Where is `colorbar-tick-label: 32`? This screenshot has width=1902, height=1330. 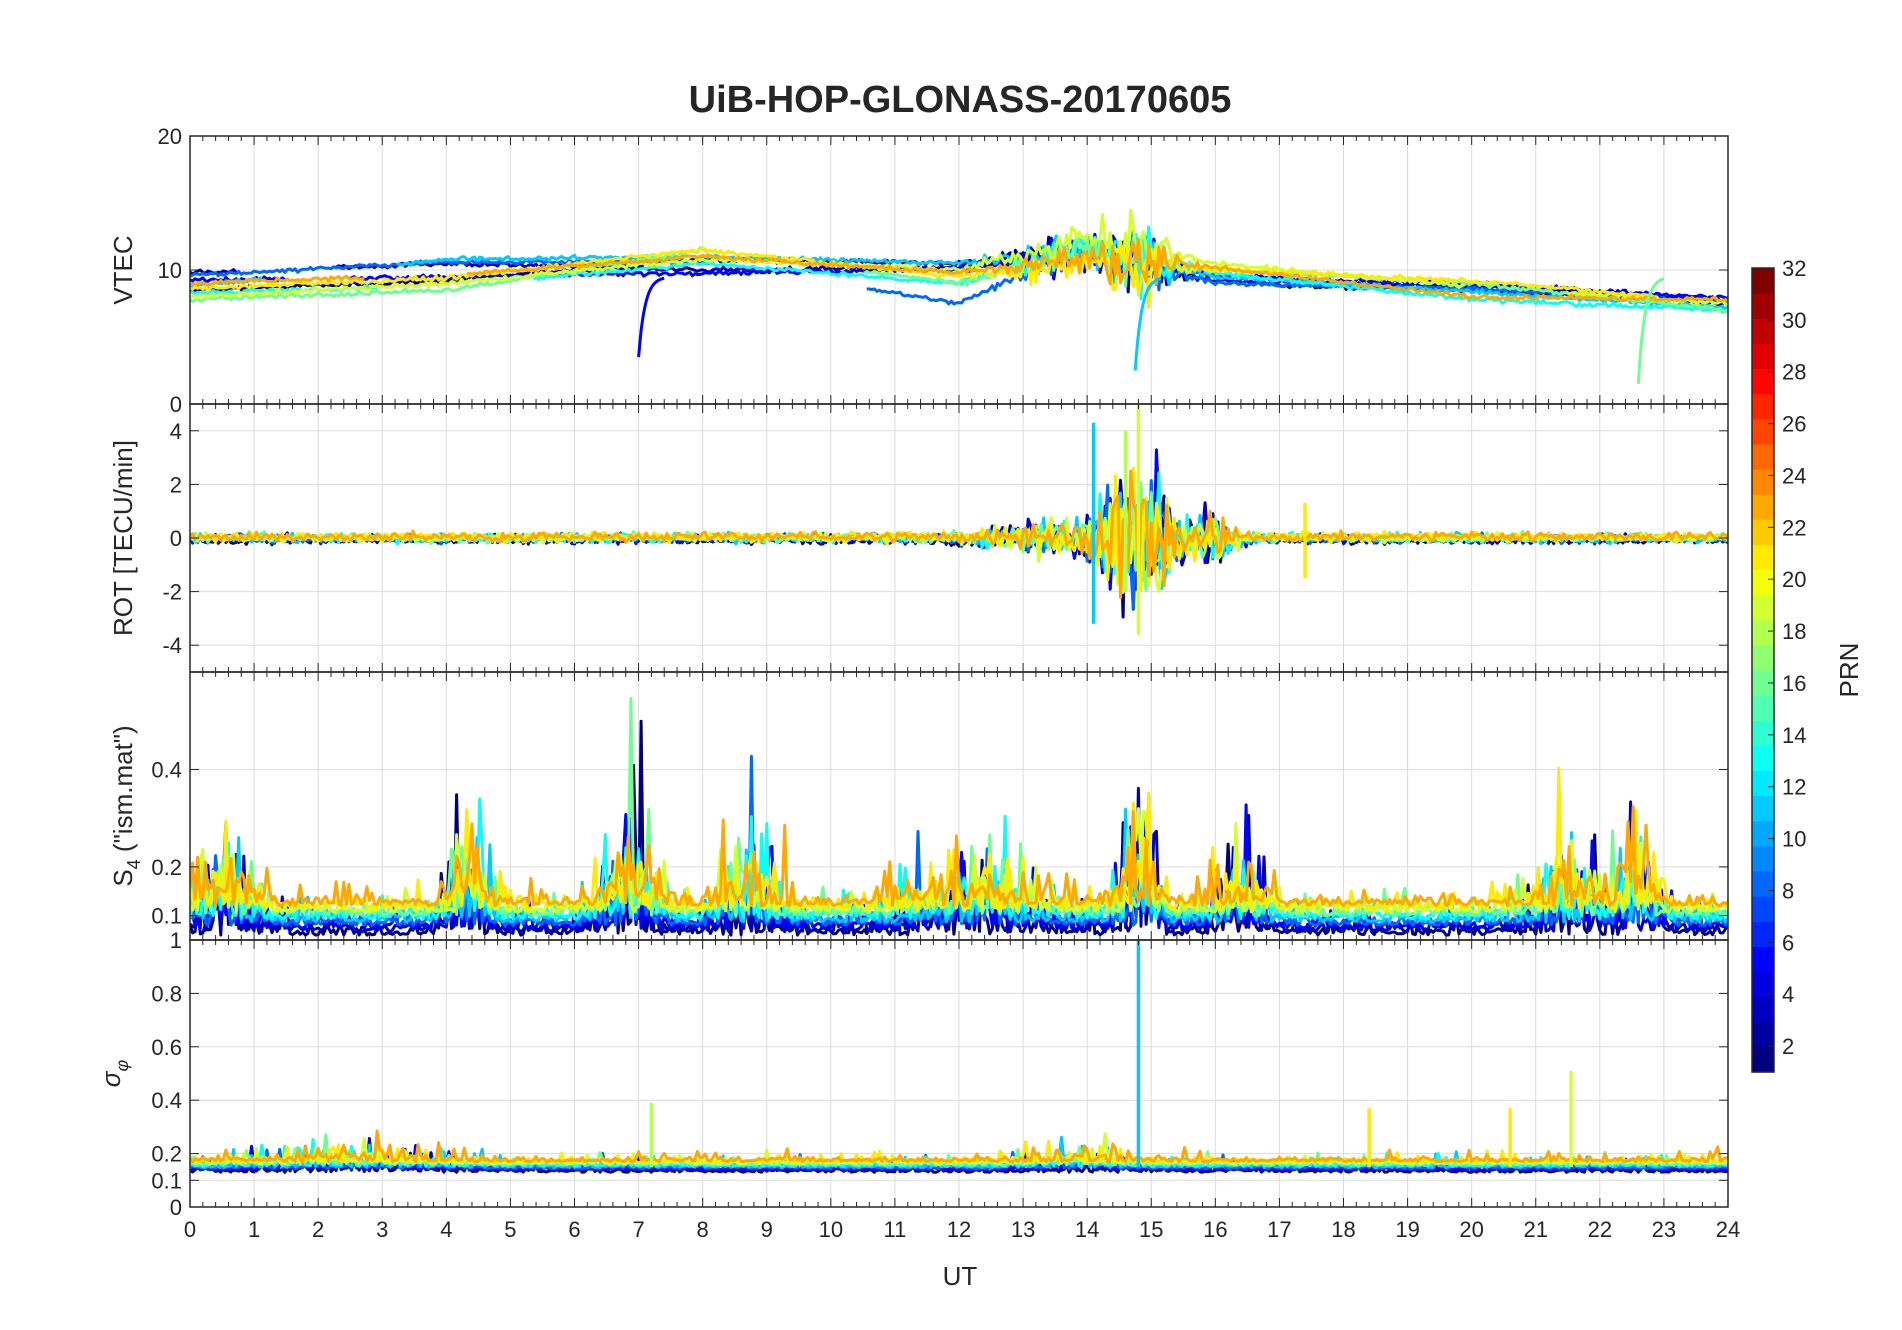 colorbar-tick-label: 32 is located at coordinates (1794, 268).